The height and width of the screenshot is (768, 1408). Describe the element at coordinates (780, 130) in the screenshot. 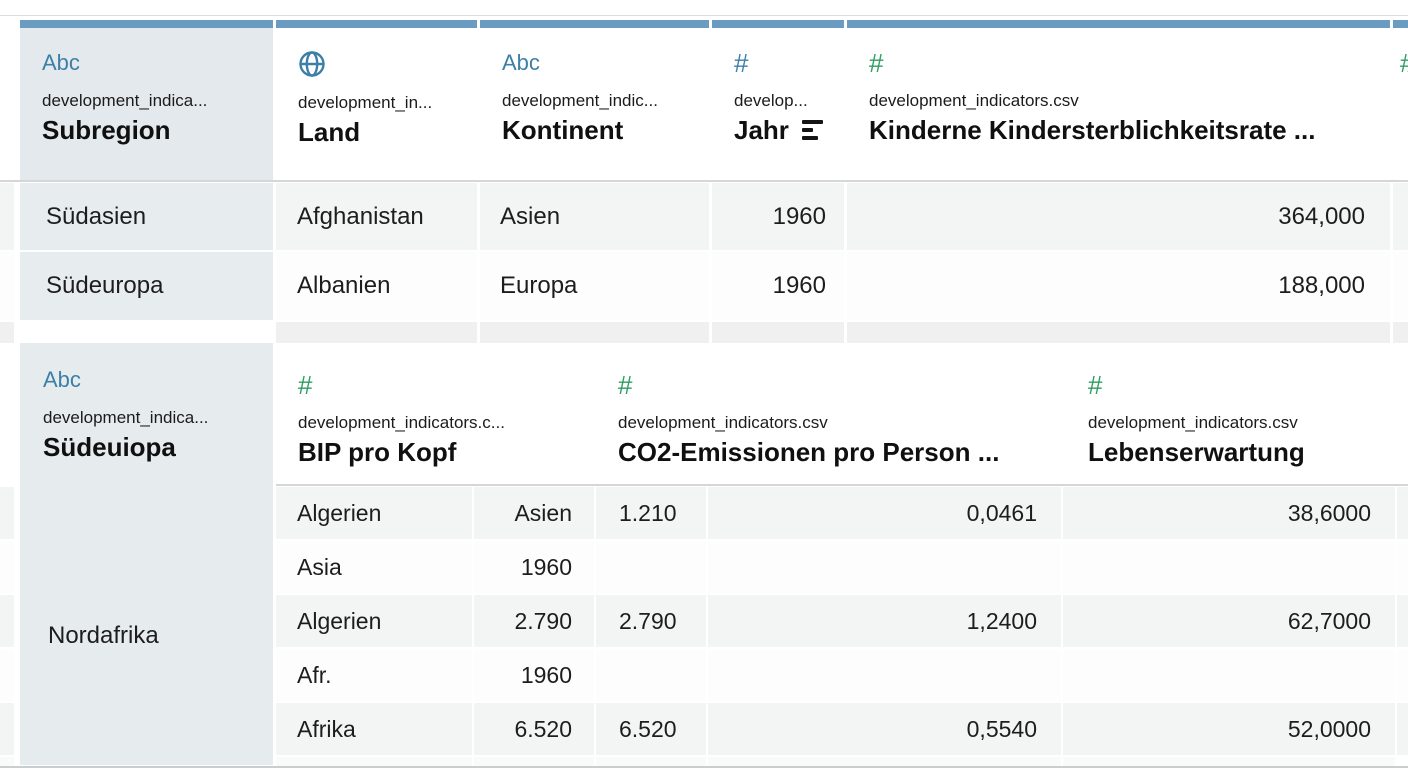

I see `field-name: Jahr` at that location.